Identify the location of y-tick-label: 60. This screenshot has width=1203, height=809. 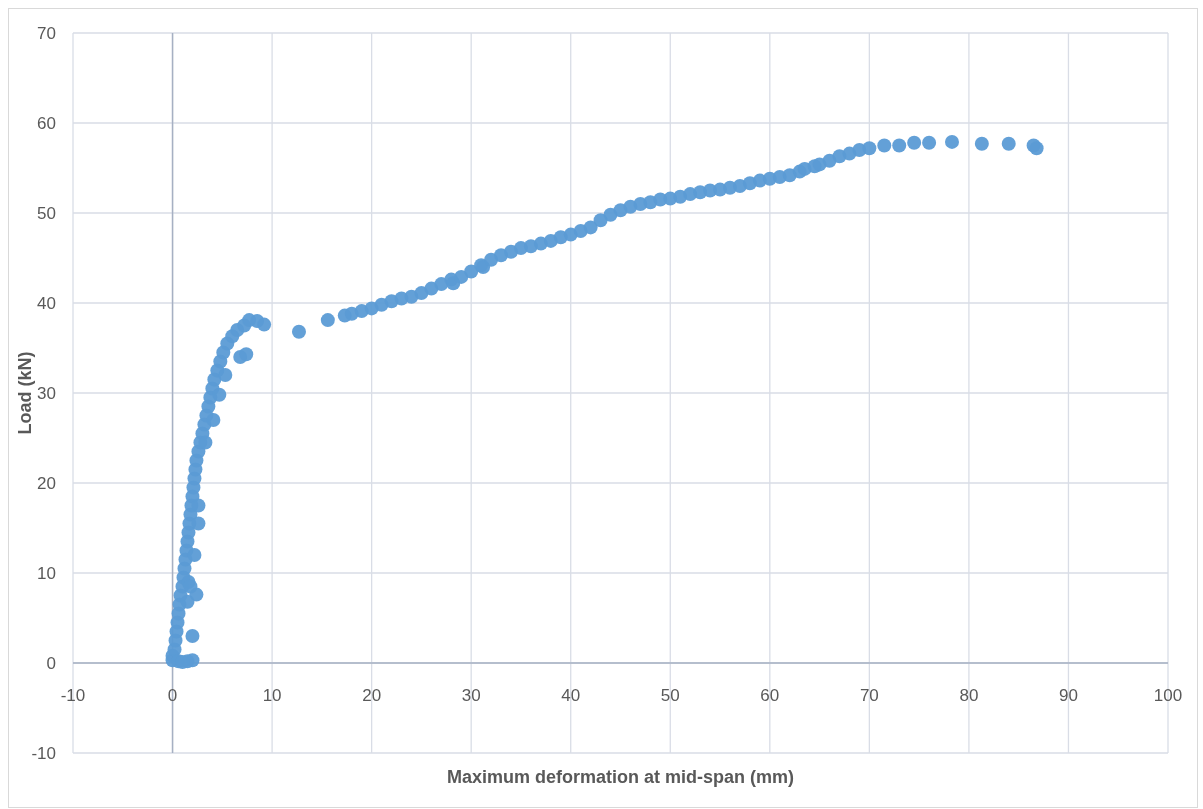
(46, 123).